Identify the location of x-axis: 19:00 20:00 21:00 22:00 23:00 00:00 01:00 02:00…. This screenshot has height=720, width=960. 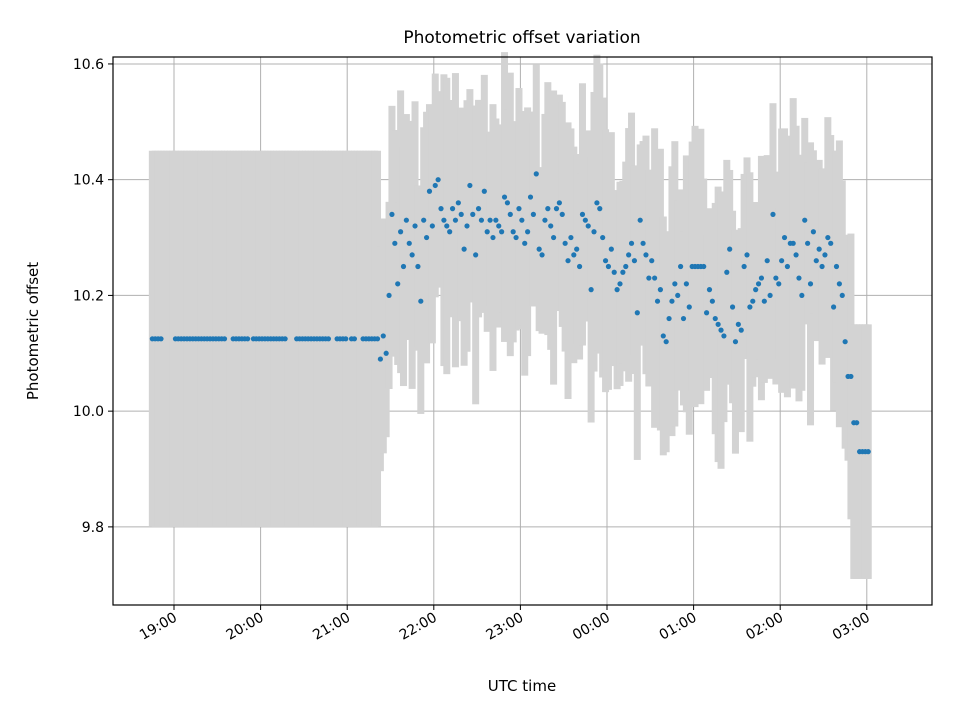
(505, 624).